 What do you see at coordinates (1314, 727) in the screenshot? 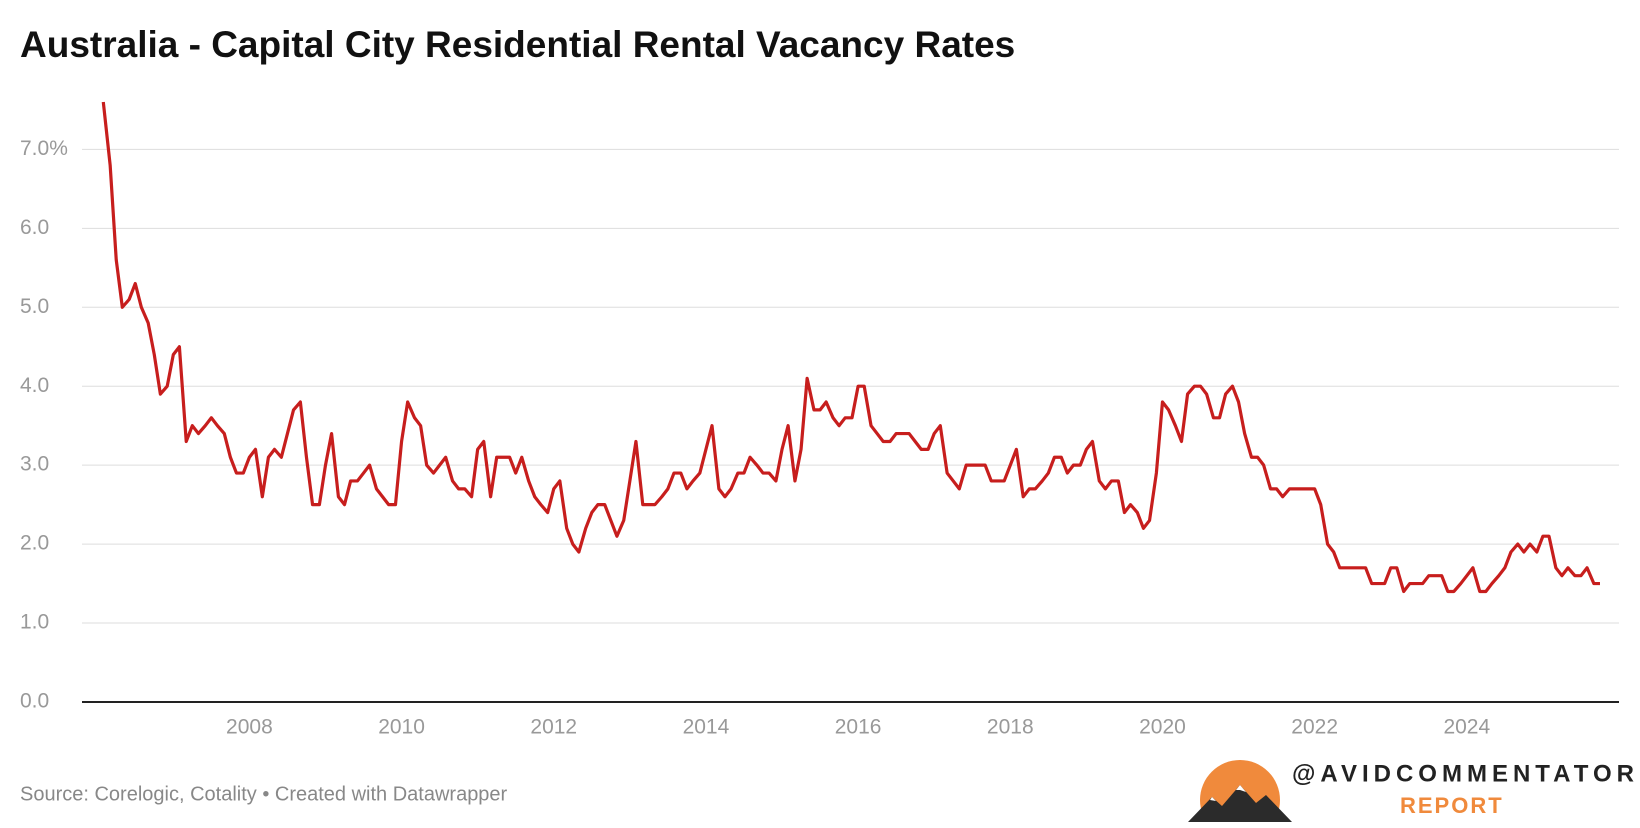
I see `x-tick-label: 2022` at bounding box center [1314, 727].